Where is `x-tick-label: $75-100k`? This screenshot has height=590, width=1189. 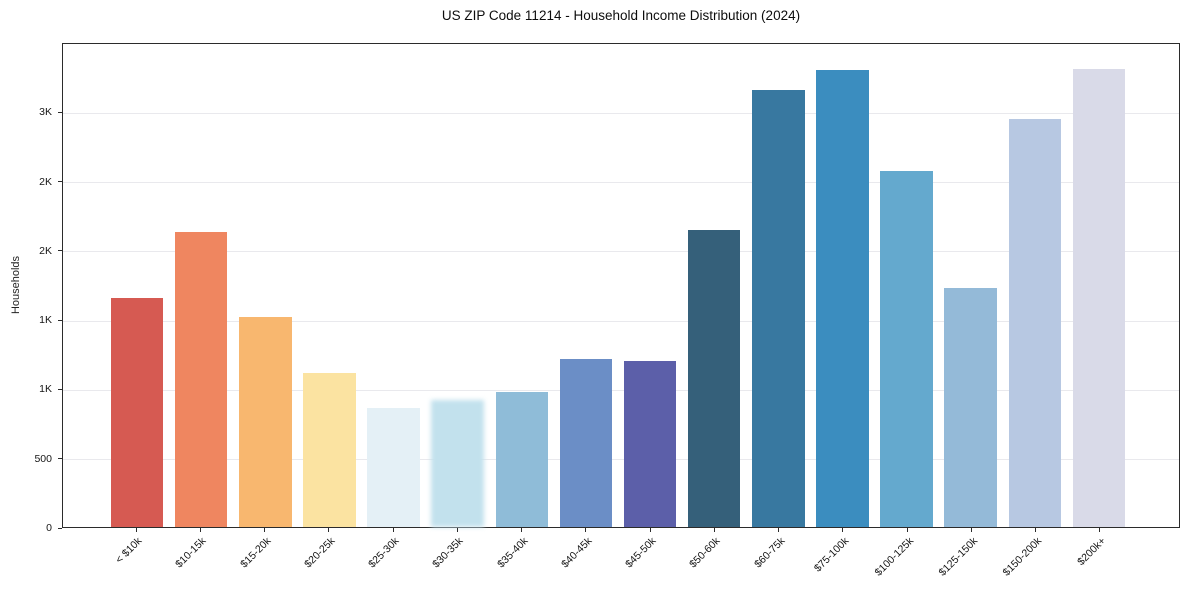 x-tick-label: $75-100k is located at coordinates (831, 555).